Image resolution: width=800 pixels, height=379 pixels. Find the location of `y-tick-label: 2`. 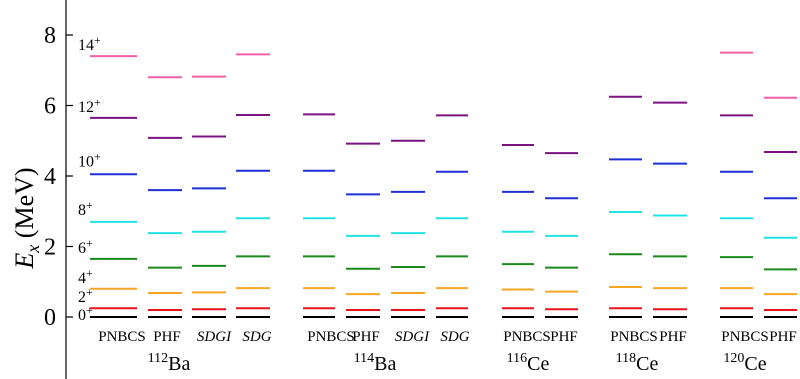

y-tick-label: 2 is located at coordinates (50, 248).